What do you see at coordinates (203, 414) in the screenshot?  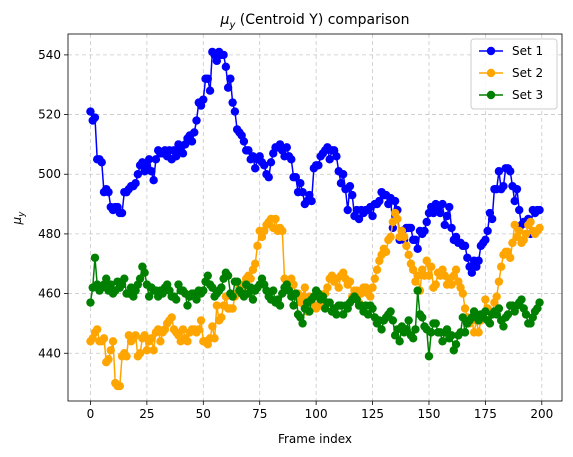 I see `x-tick-label: 50` at bounding box center [203, 414].